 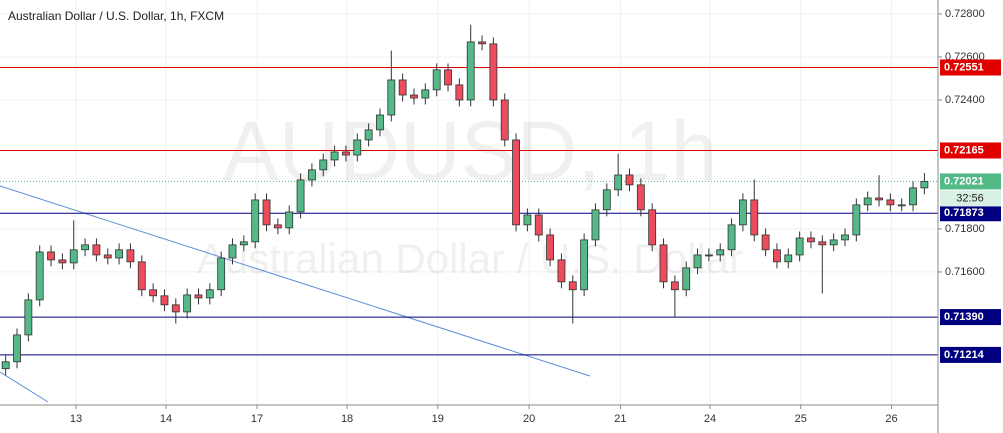 I want to click on y-tick-label: 0.72400, so click(x=965, y=100).